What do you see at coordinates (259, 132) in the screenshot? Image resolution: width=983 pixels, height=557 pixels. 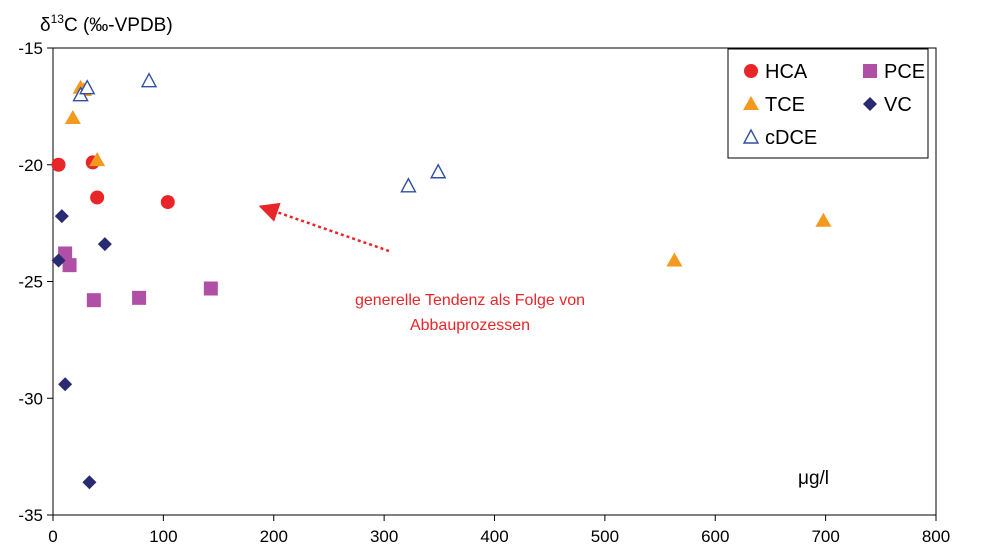 I see `series-cdce` at bounding box center [259, 132].